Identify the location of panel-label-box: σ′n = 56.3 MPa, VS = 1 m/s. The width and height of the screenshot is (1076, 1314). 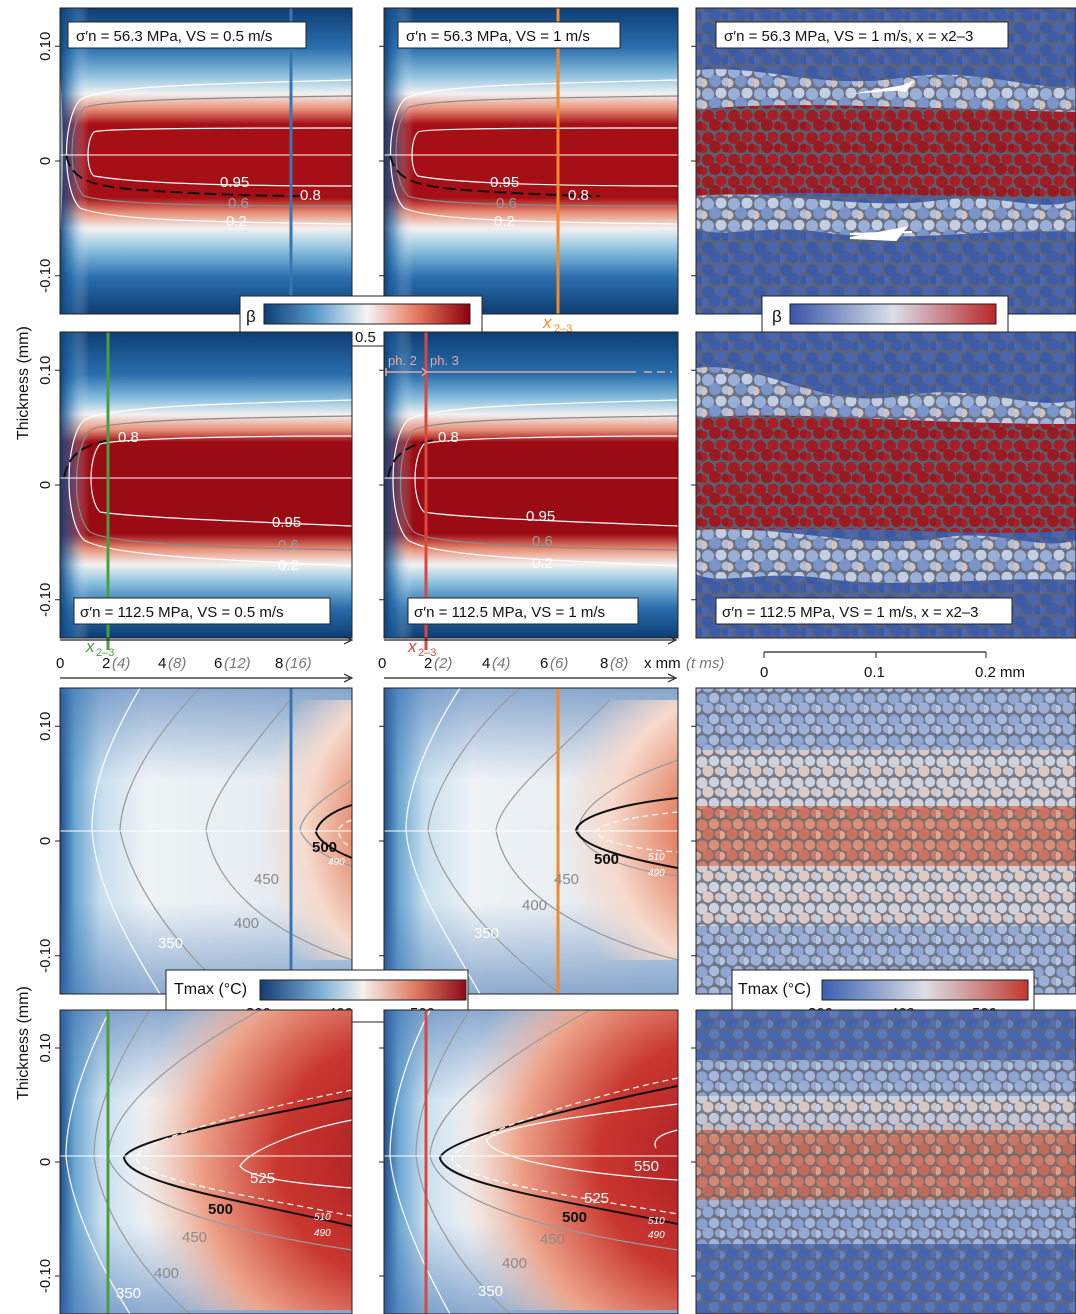
(509, 35).